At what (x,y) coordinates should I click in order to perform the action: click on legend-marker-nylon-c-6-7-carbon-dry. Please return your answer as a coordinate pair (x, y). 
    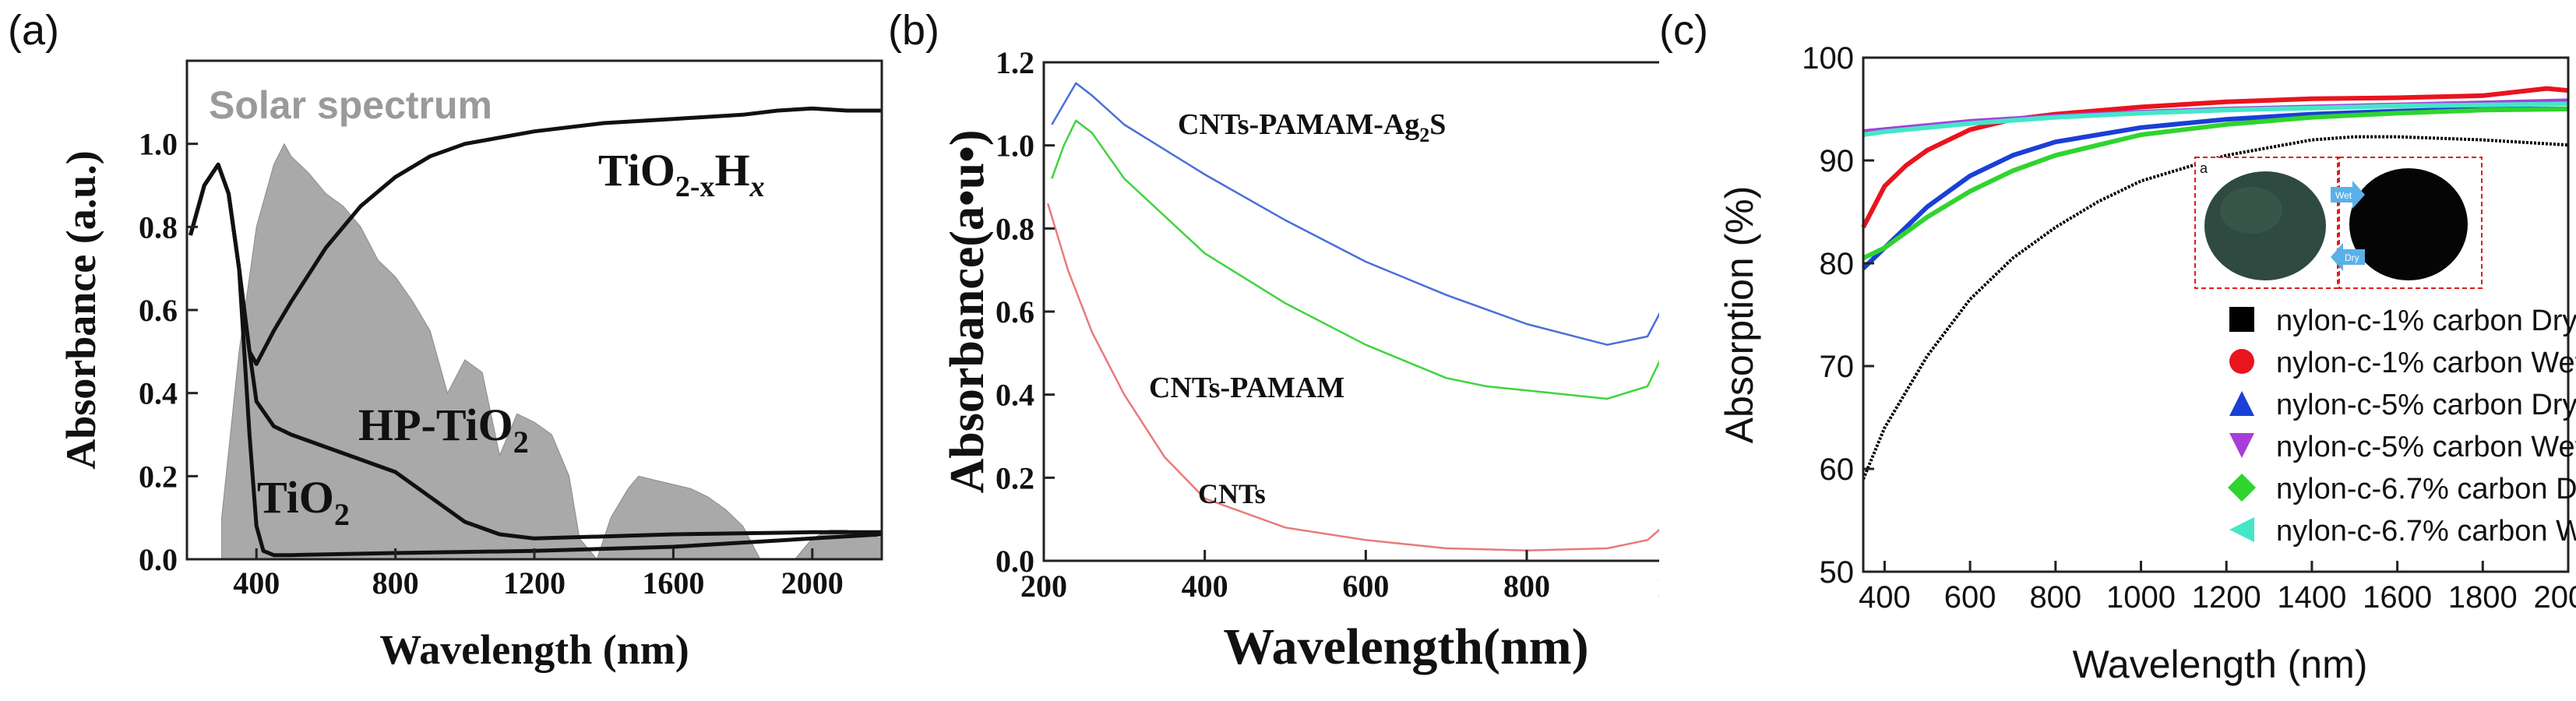
    Looking at the image, I should click on (2242, 488).